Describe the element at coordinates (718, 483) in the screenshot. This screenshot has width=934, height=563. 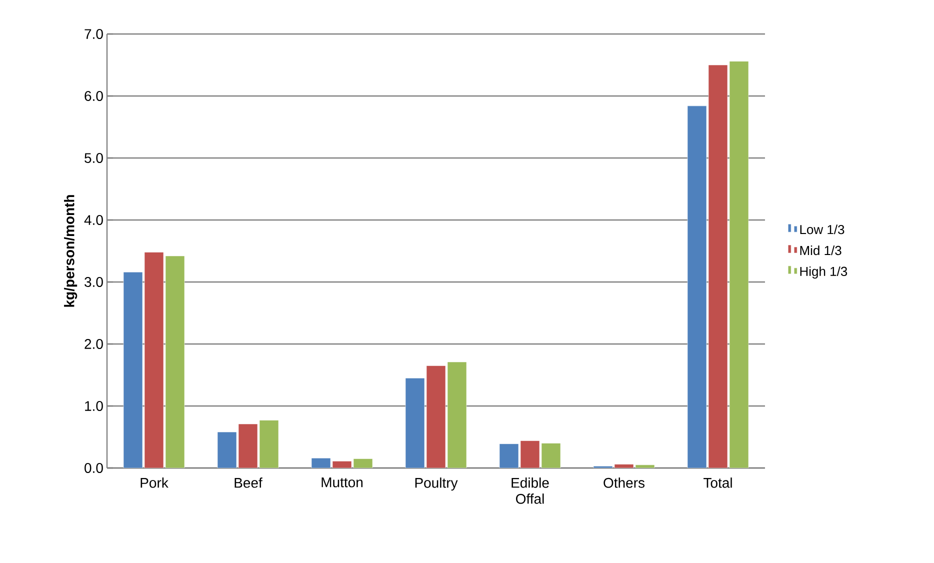
I see `x-tick-label: Total` at that location.